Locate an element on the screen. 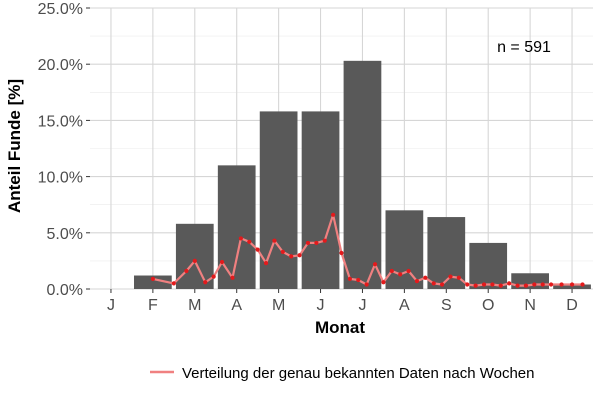 The image size is (600, 400). y-tick-label: 10.0% is located at coordinates (60, 178).